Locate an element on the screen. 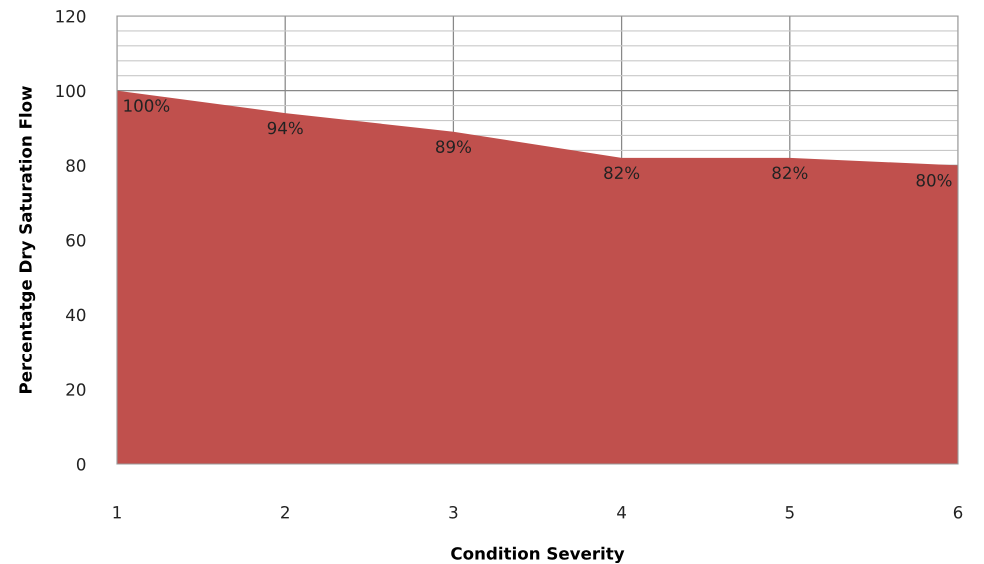 Image resolution: width=984 pixels, height=564 pixels. data-label: 80% is located at coordinates (934, 180).